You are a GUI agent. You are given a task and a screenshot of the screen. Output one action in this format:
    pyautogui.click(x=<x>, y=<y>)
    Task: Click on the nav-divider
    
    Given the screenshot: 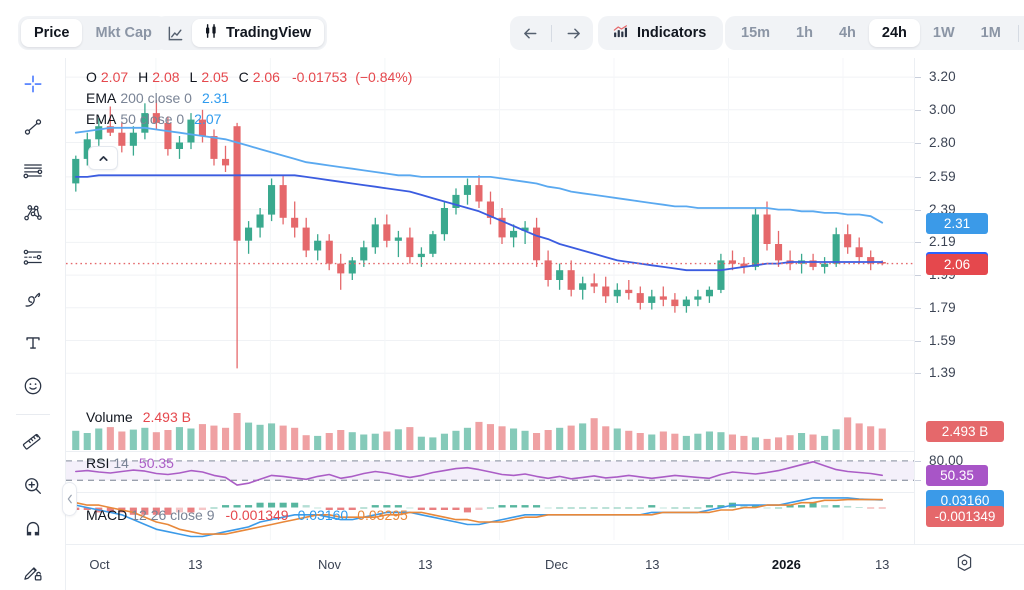 What is the action you would take?
    pyautogui.click(x=551, y=33)
    